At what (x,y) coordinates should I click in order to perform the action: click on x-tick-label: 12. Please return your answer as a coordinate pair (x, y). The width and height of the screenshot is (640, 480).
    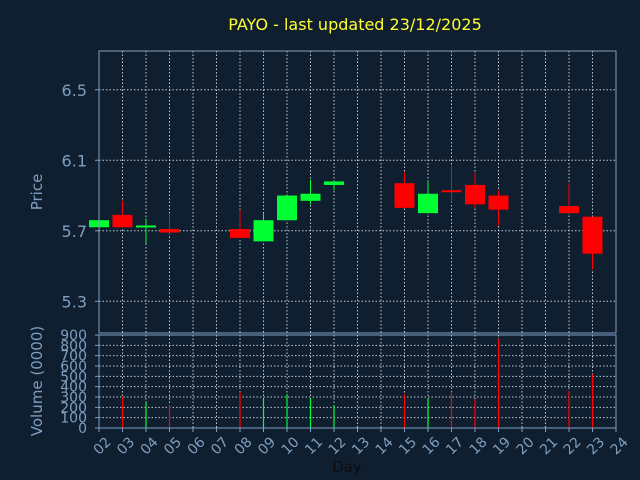
    Looking at the image, I should click on (338, 446).